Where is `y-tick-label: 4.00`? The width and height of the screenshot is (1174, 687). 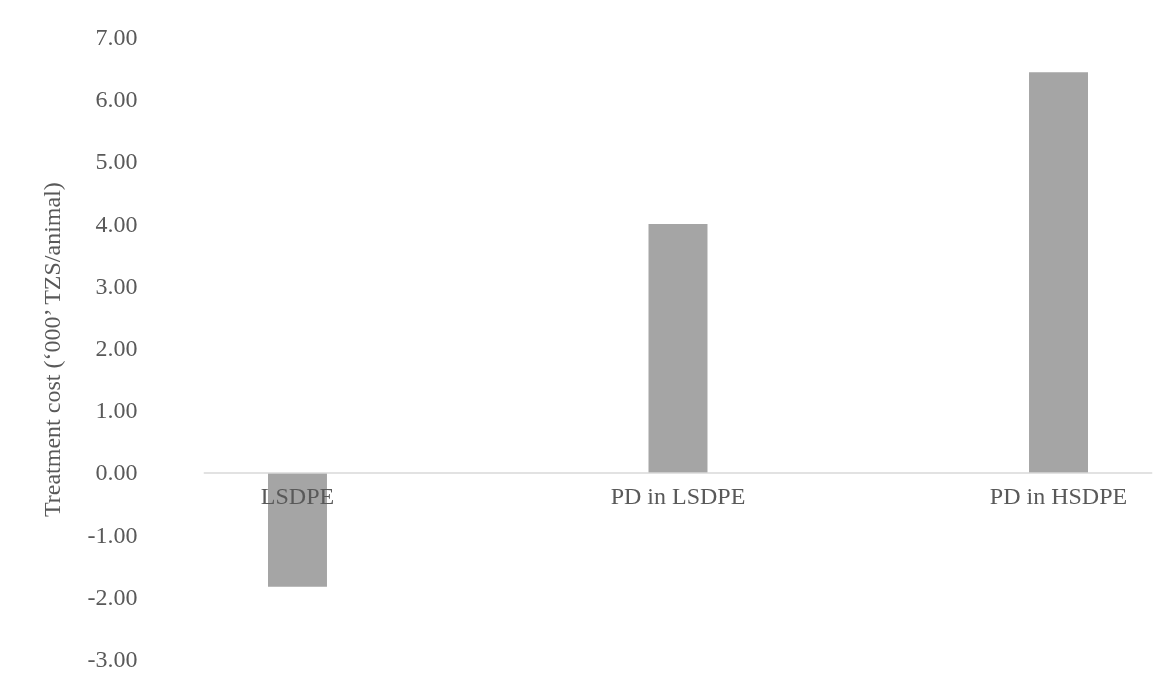 y-tick-label: 4.00 is located at coordinates (116, 223).